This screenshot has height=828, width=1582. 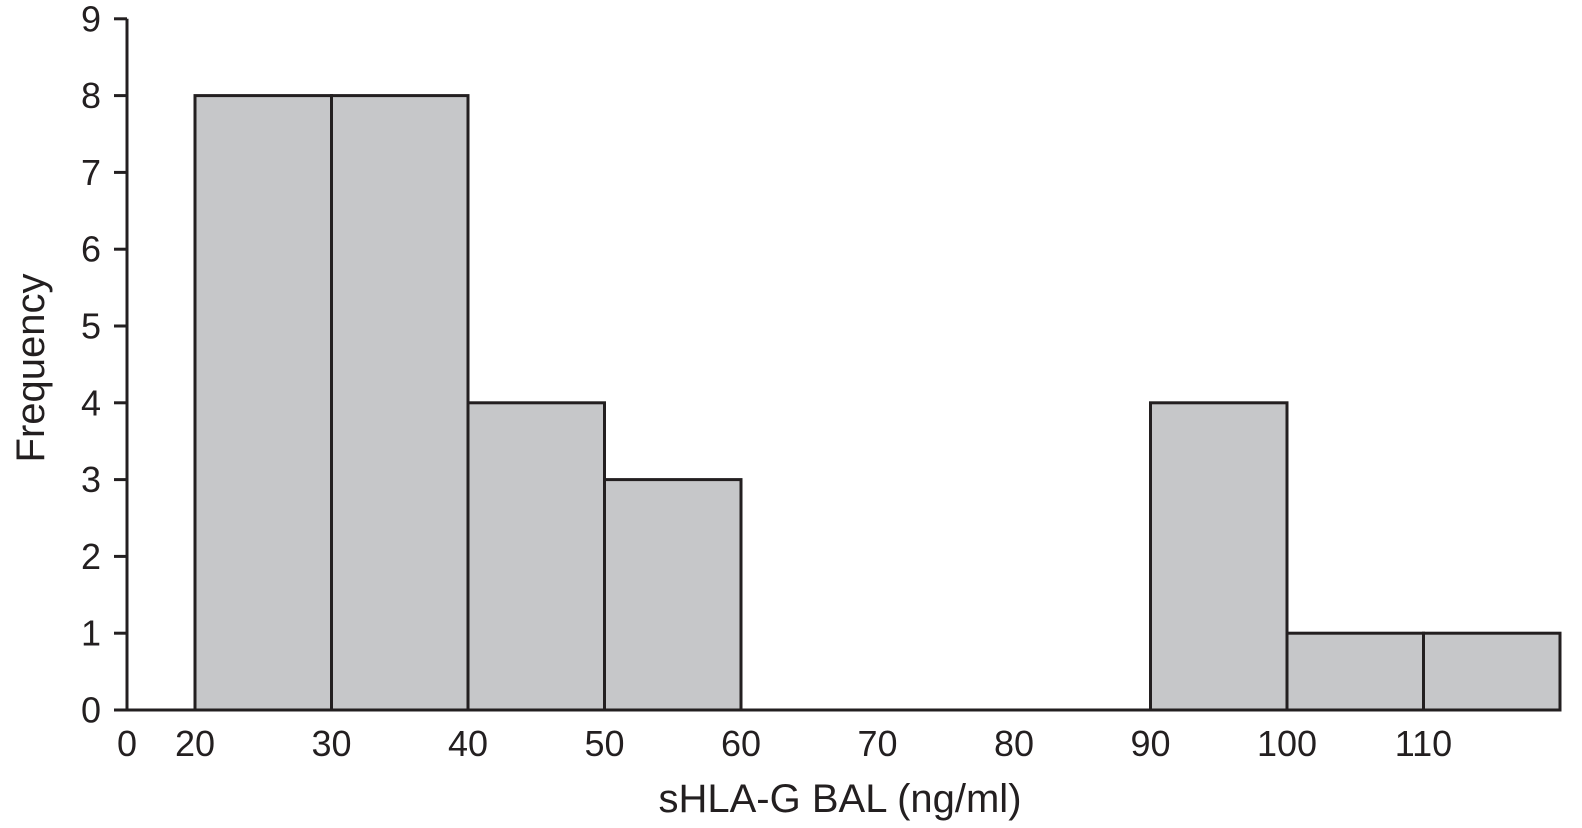 I want to click on x-axis-label: sHLA-G BAL (ng/ml), so click(x=839, y=799).